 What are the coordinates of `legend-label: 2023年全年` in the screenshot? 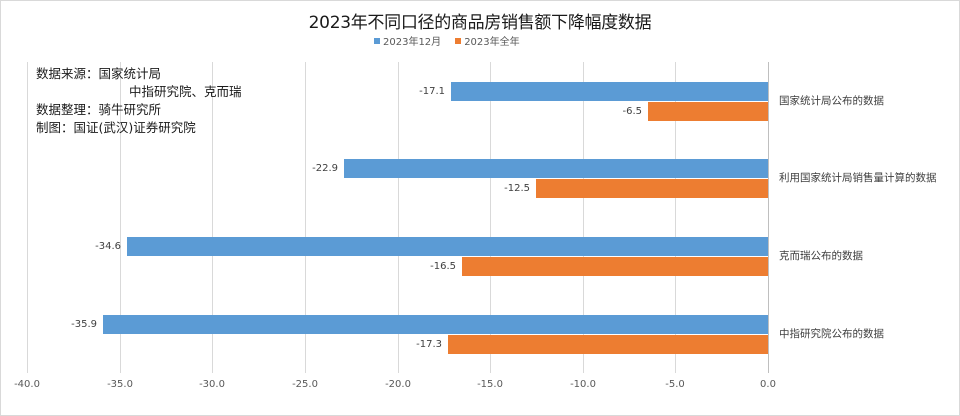 It's located at (492, 42).